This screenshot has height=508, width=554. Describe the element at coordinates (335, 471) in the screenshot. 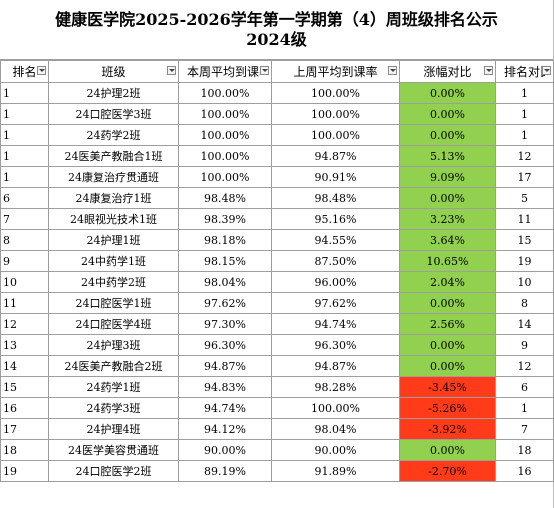

I see `cell-last-week: 91.89%` at that location.